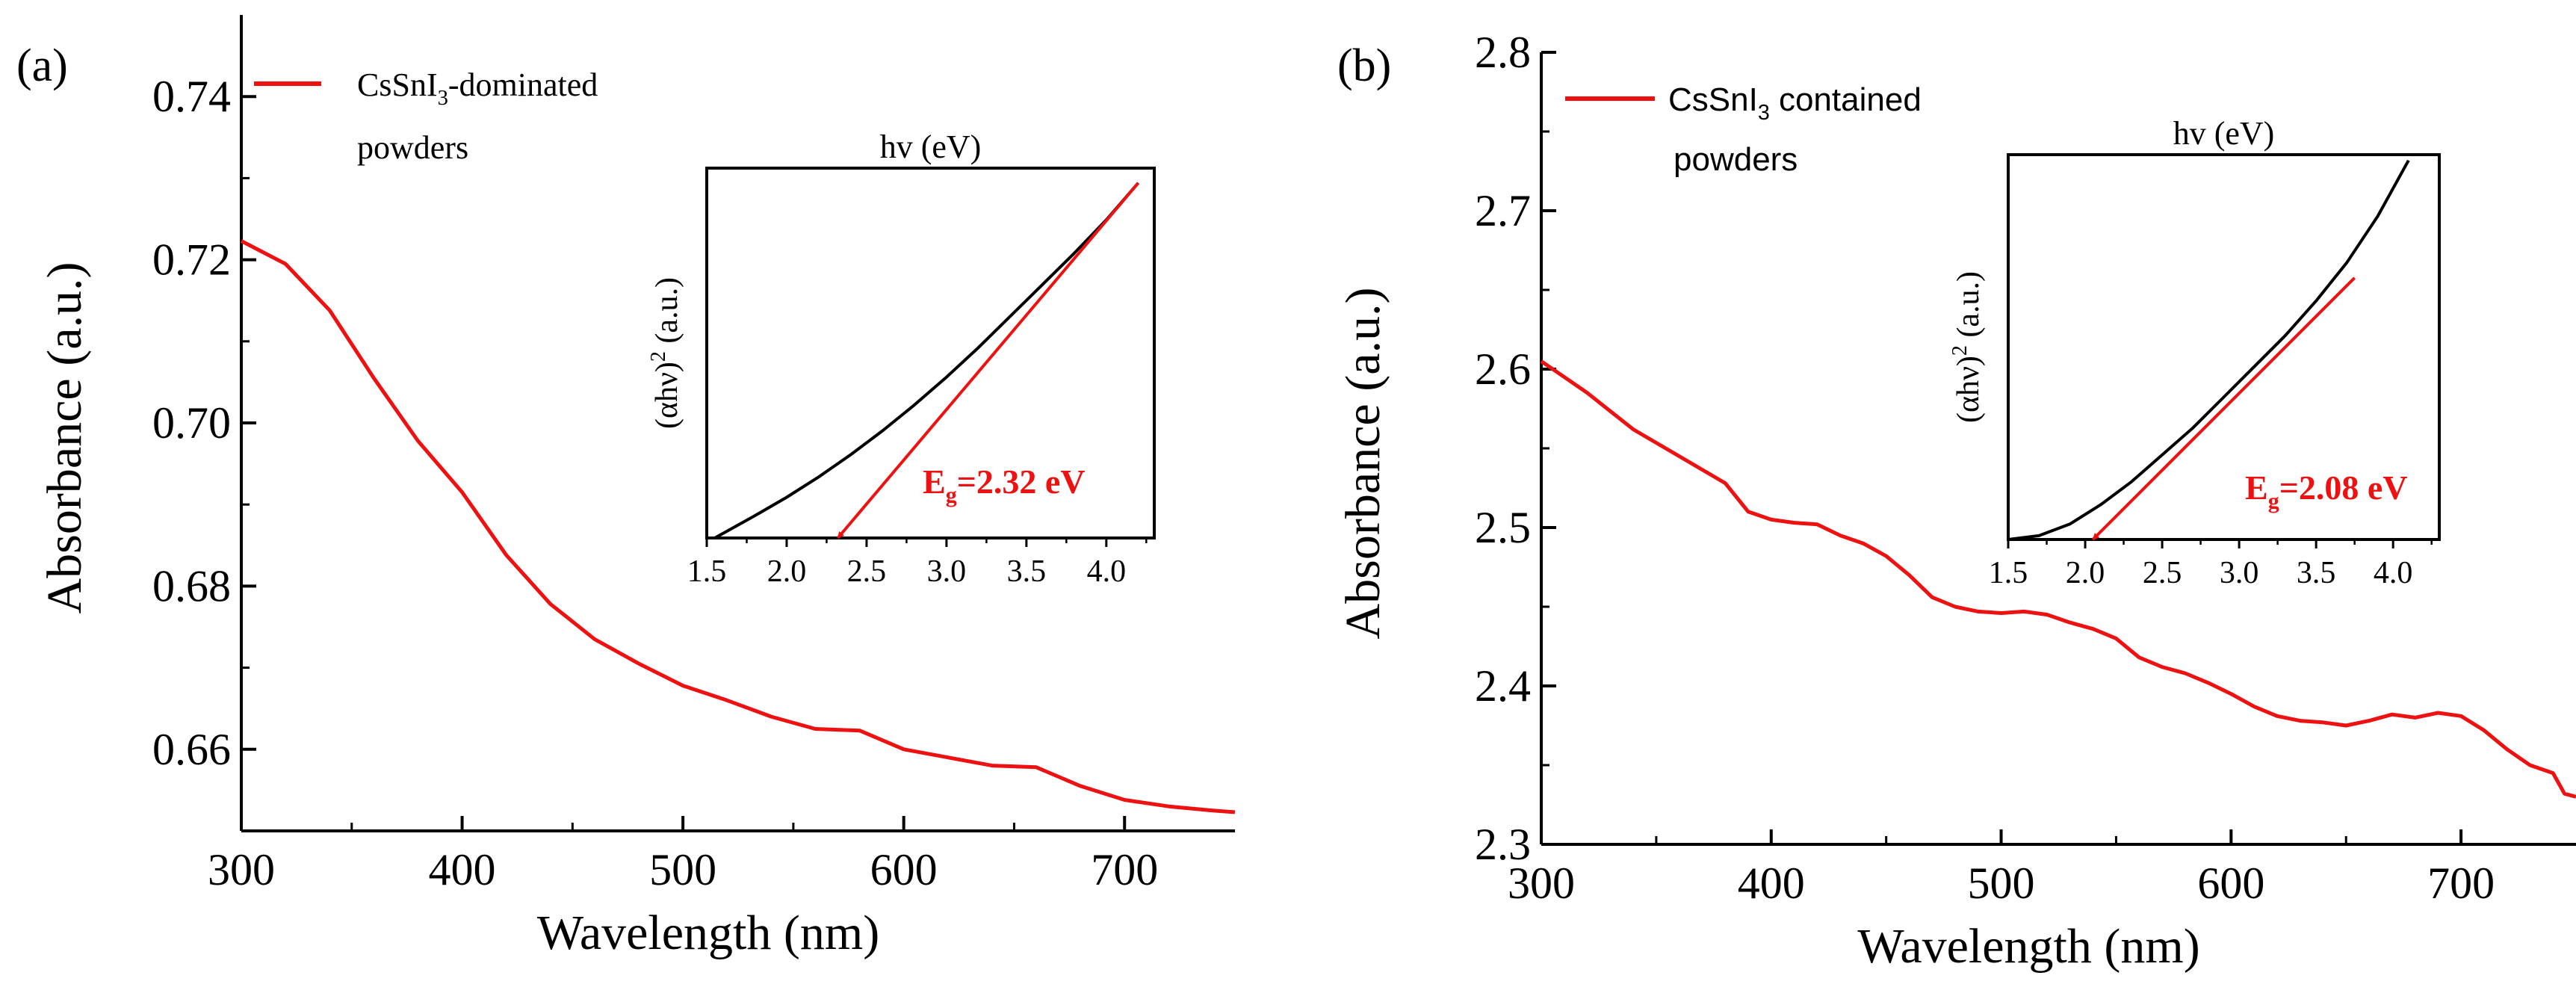 This screenshot has width=2576, height=1005. Describe the element at coordinates (191, 96) in the screenshot. I see `y-tick-label: 0.74` at that location.